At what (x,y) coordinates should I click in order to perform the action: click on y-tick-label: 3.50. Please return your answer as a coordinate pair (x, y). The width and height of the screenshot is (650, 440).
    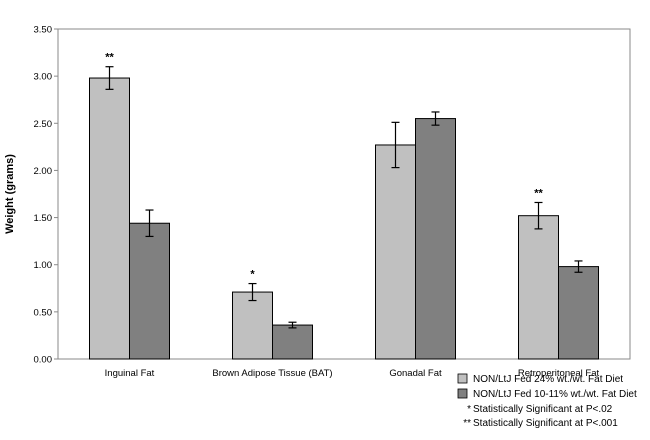
    Looking at the image, I should click on (43, 30).